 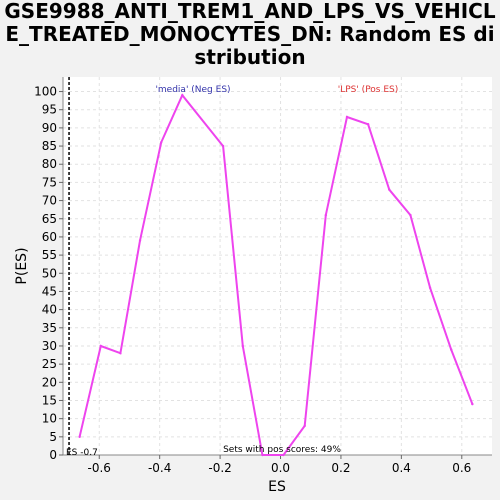 I want to click on y-tick-label: 60, so click(x=49, y=237).